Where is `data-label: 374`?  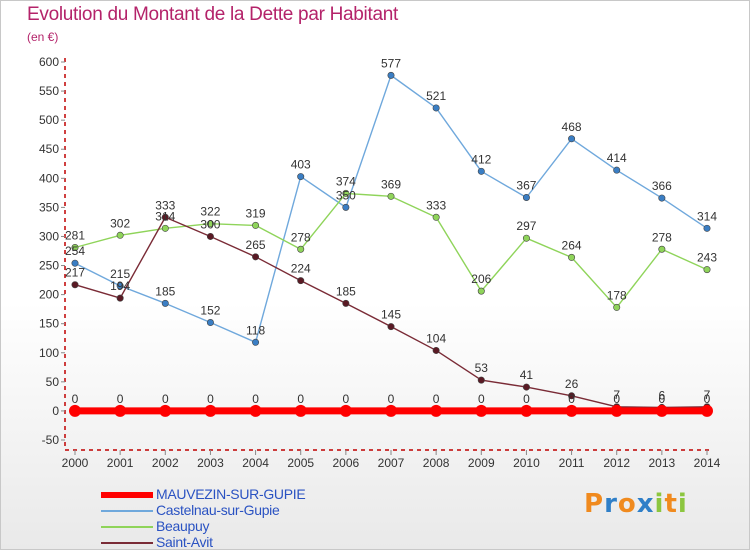 data-label: 374 is located at coordinates (346, 181).